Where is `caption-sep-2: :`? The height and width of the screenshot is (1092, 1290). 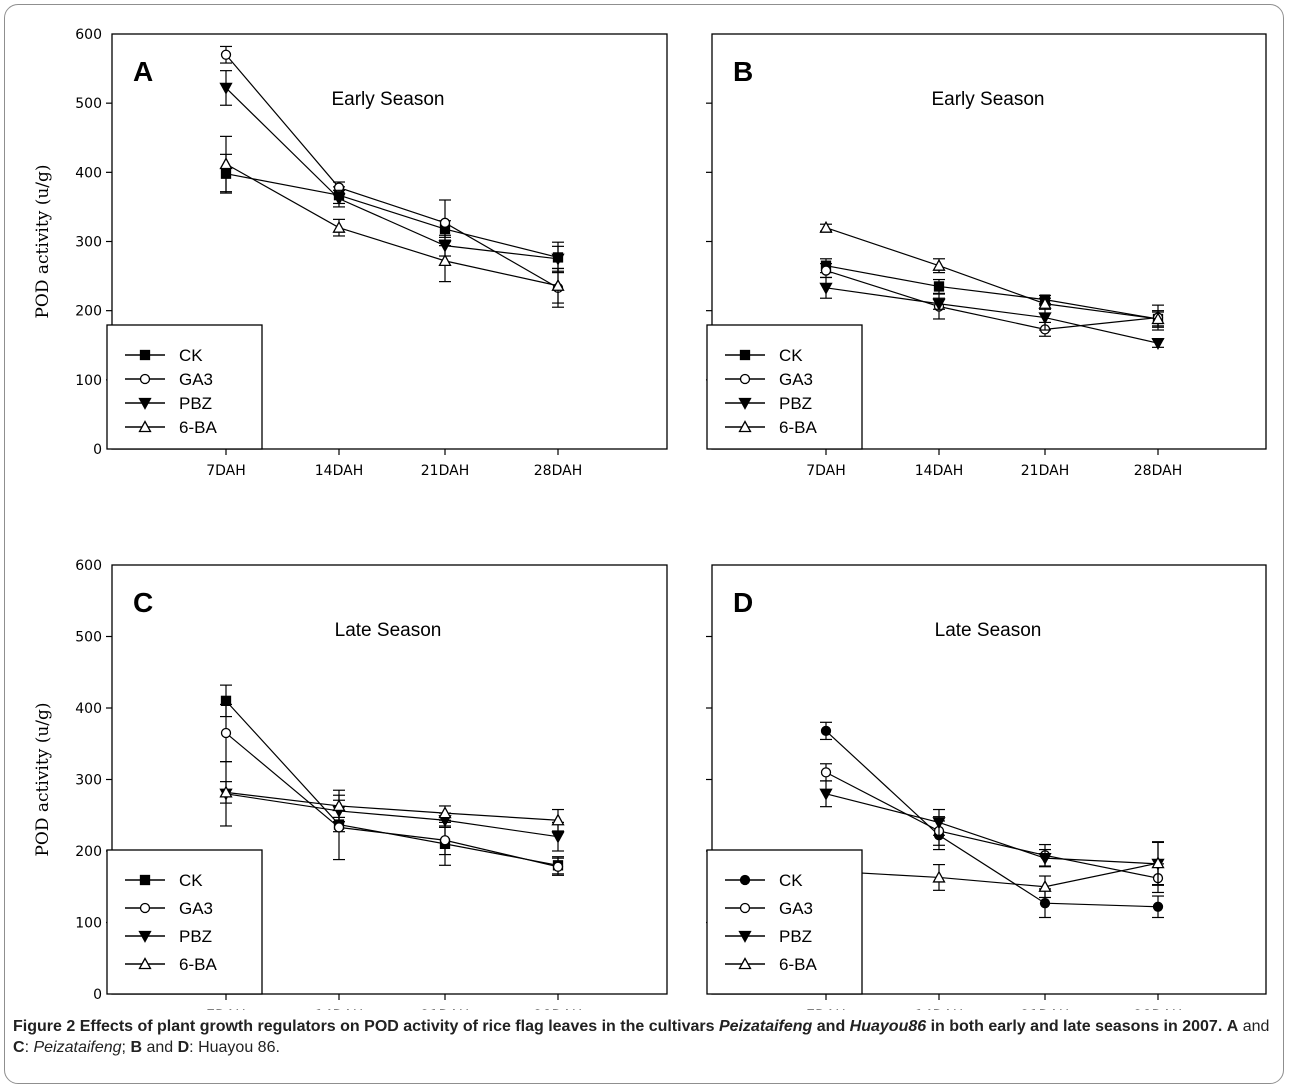
caption-sep-2: : is located at coordinates (191, 1047).